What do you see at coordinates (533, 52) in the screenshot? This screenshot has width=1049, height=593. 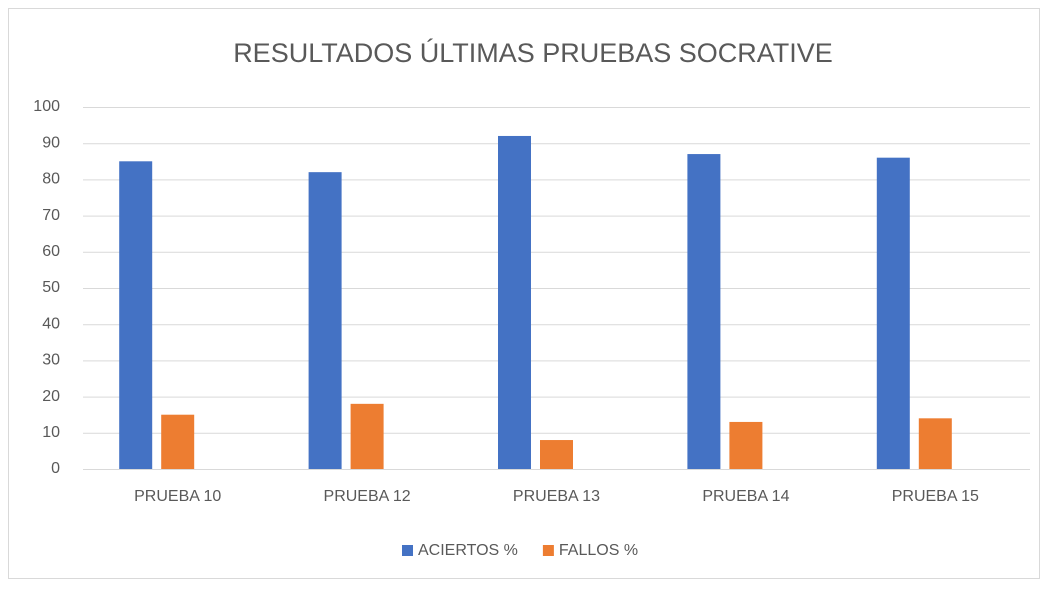 I see `chart-title: RESULTADOS ÚLTIMAS PRUEBAS SOCRATIVE` at bounding box center [533, 52].